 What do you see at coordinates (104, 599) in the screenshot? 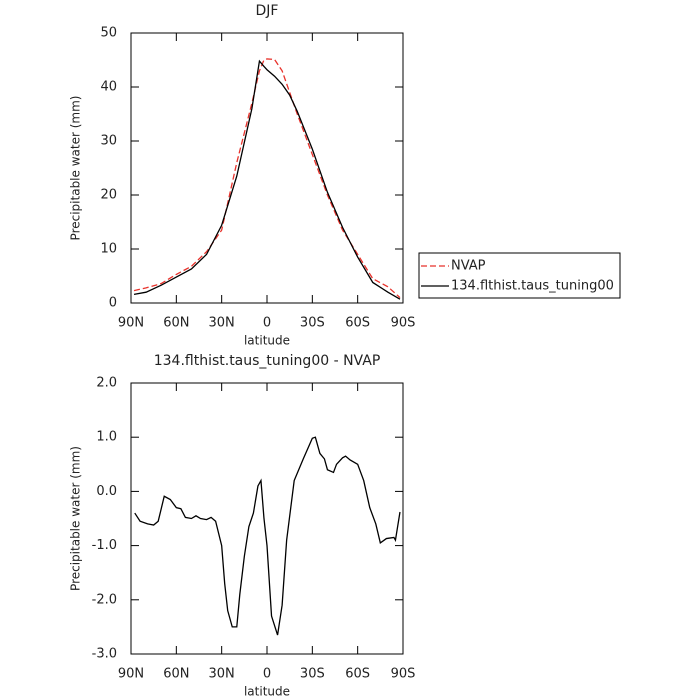
I see `y-tick-label: -2.0` at bounding box center [104, 599].